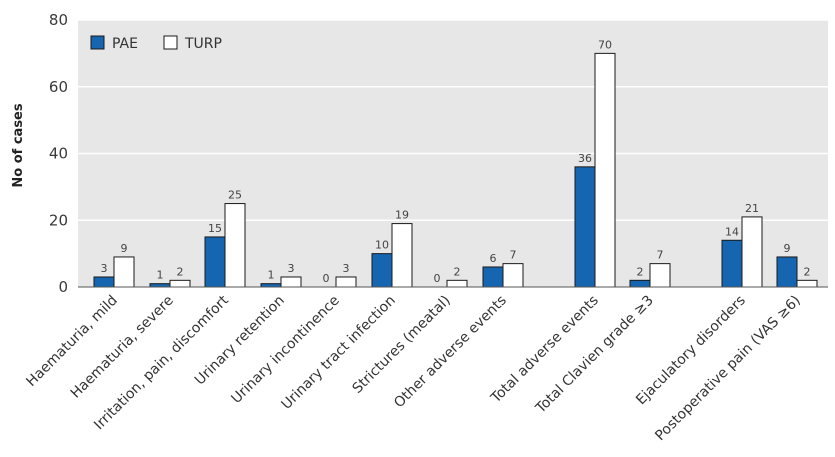  I want to click on y-tick-label: 60, so click(58, 87).